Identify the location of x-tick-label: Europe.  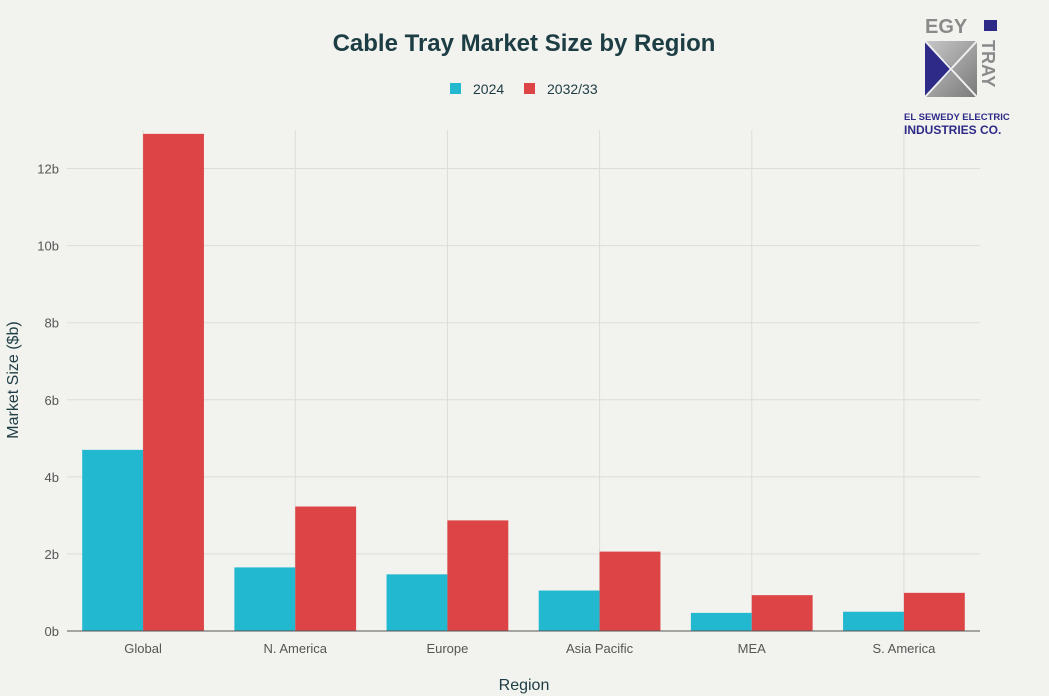
(447, 648).